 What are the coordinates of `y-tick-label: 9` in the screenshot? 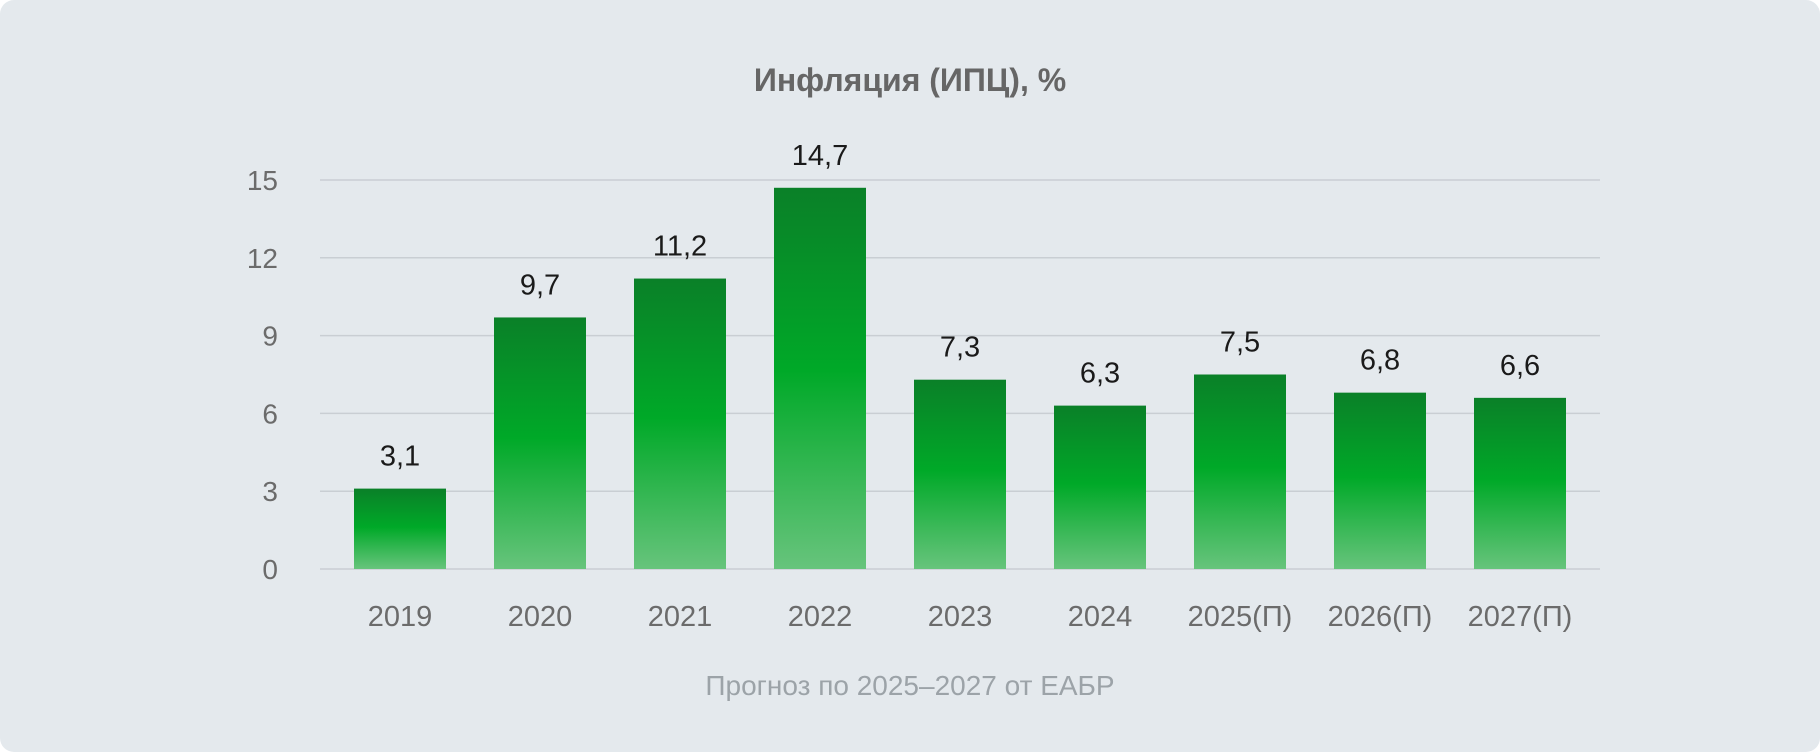 It's located at (270, 336).